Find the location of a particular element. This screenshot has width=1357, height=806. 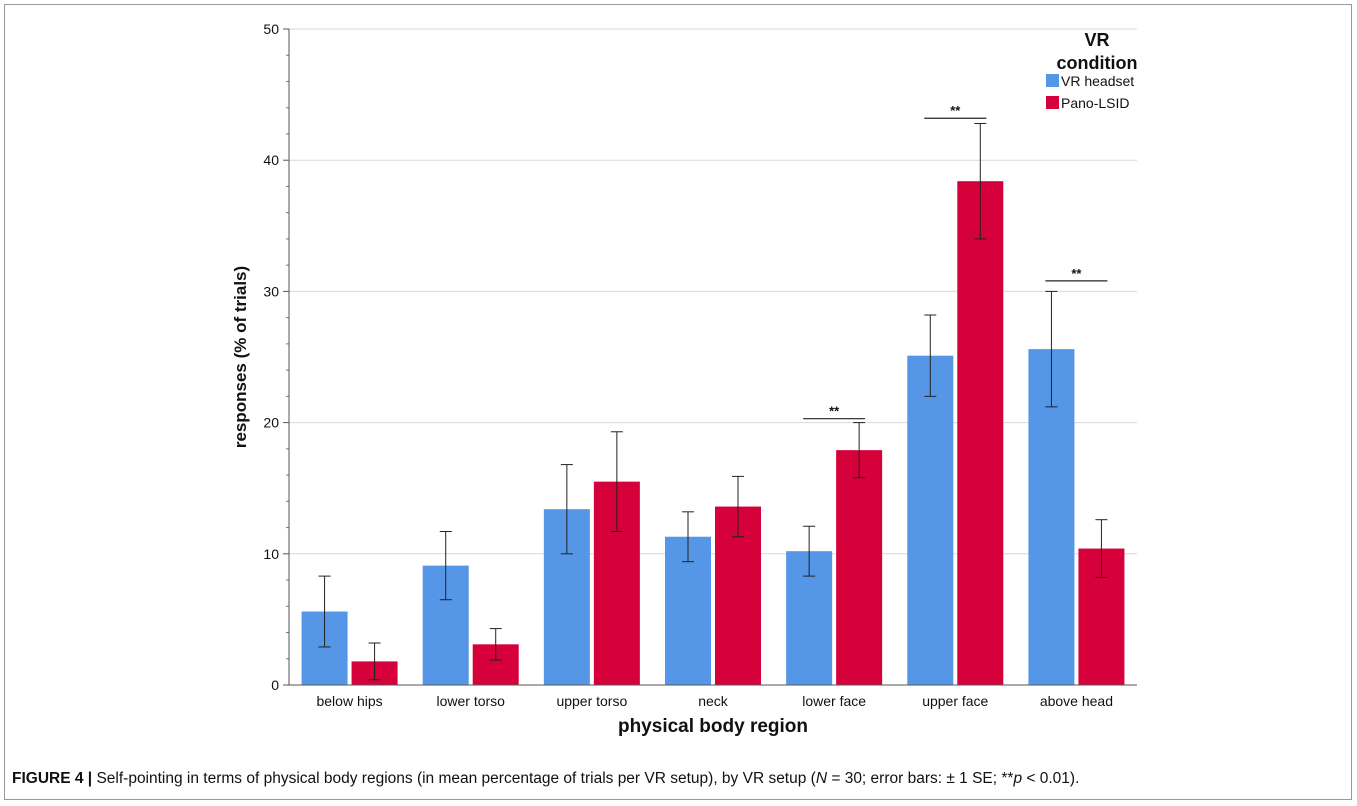

legend-entry: VR headset is located at coordinates (1097, 81).